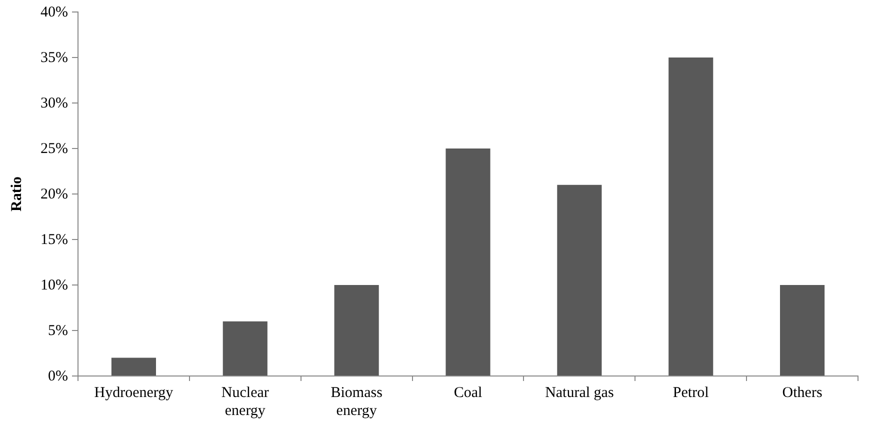 This screenshot has height=427, width=878. I want to click on y-axis-title: Ratio, so click(16, 194).